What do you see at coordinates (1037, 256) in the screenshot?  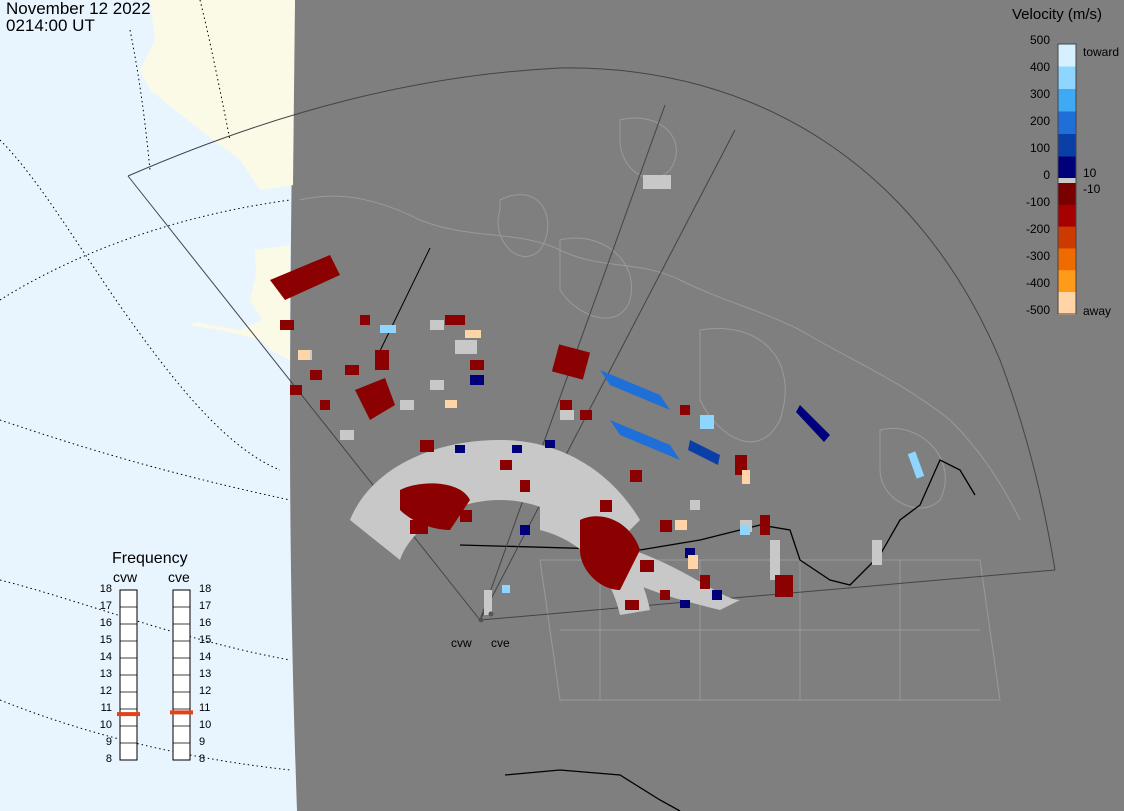 I see `velocity-tick-label: -300` at bounding box center [1037, 256].